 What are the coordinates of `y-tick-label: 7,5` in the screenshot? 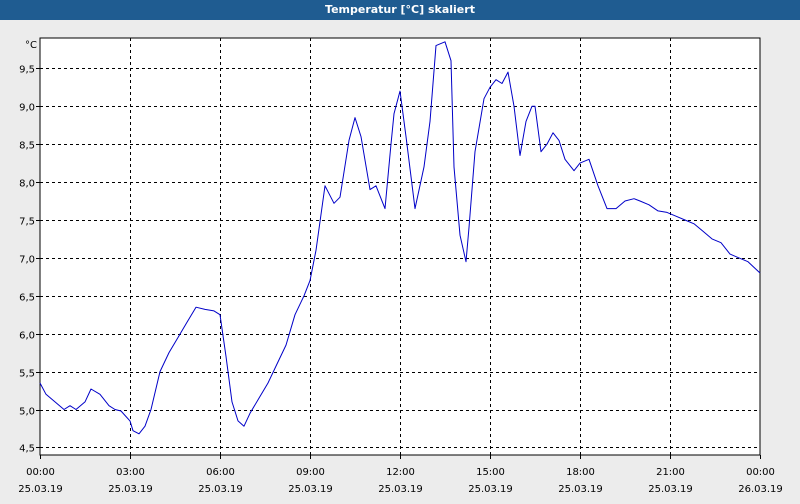 It's located at (27, 222).